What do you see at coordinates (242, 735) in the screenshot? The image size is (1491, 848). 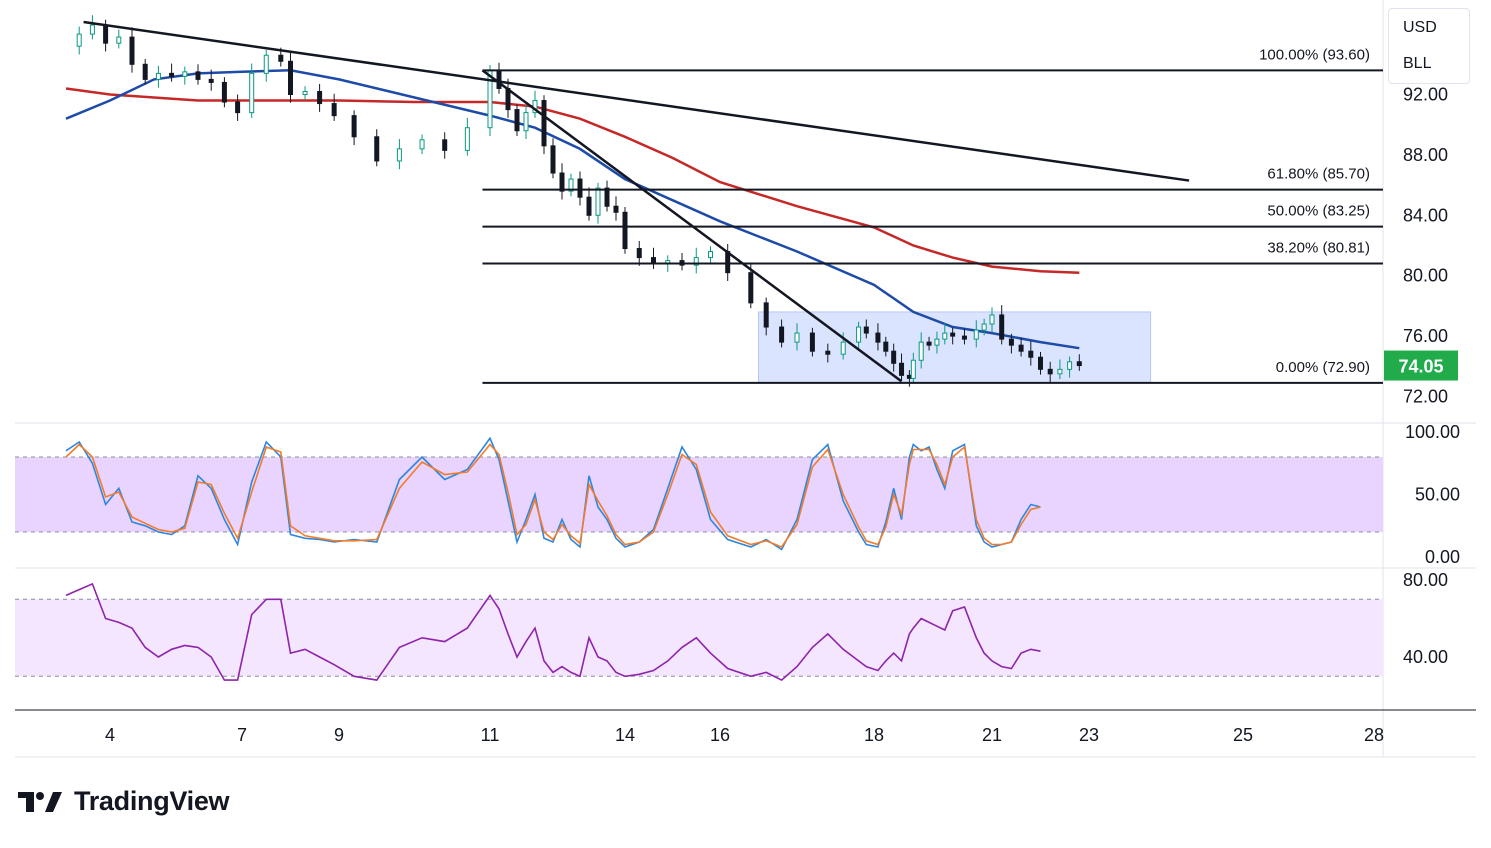 I see `time-axis-label: 7` at bounding box center [242, 735].